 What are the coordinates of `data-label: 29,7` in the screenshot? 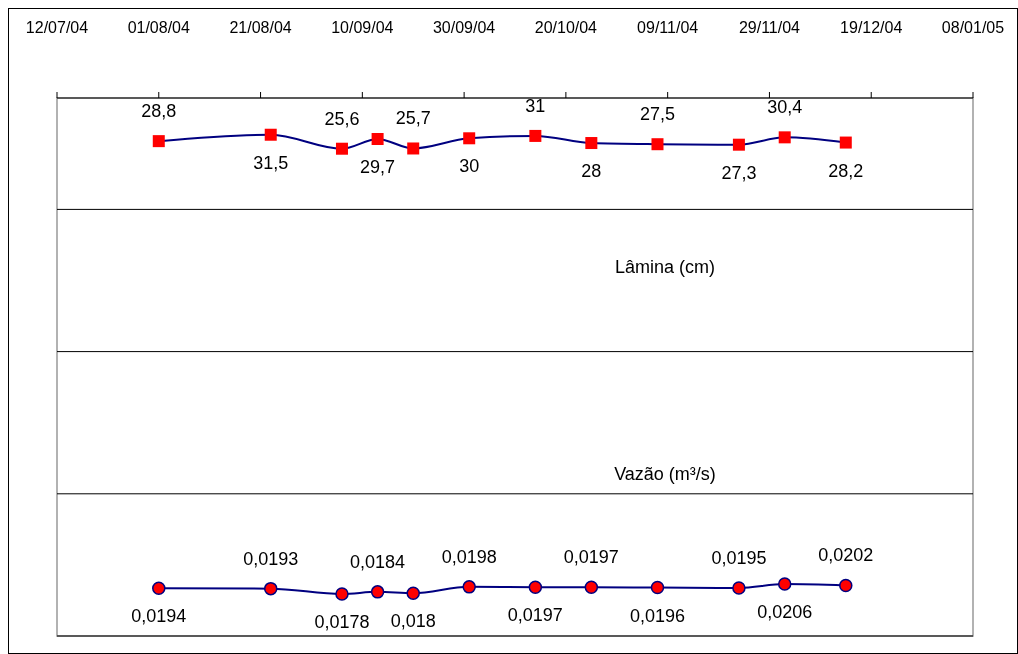 It's located at (378, 167).